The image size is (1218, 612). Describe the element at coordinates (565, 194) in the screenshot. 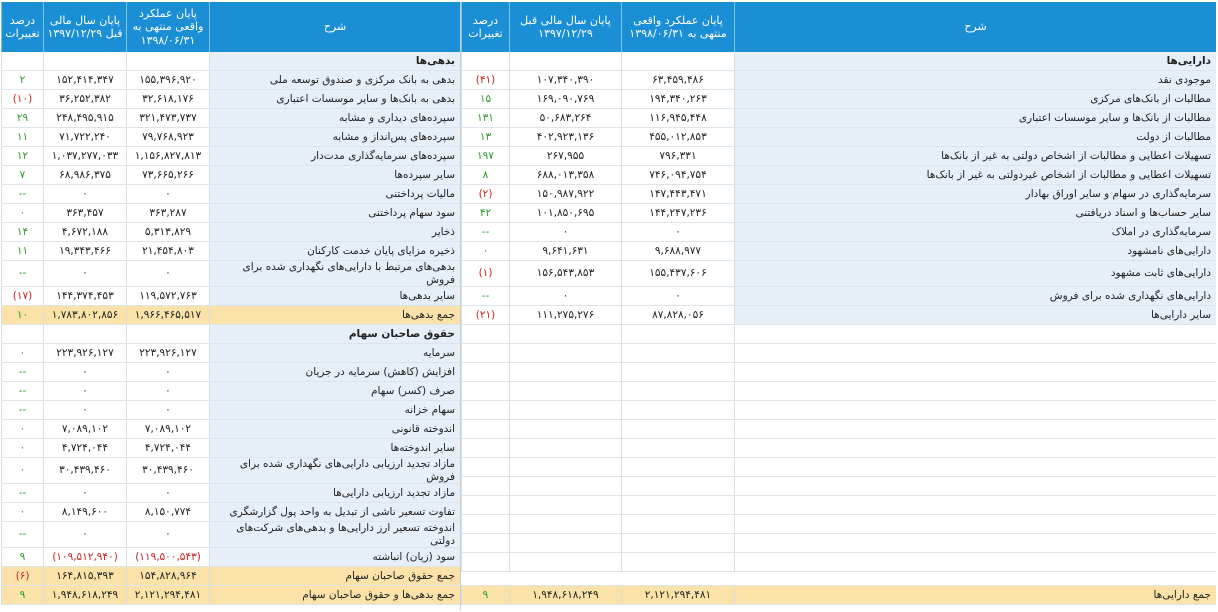

I see `assets-row-prev: ۱۵۰,۹۸۷,۹۲۲` at that location.